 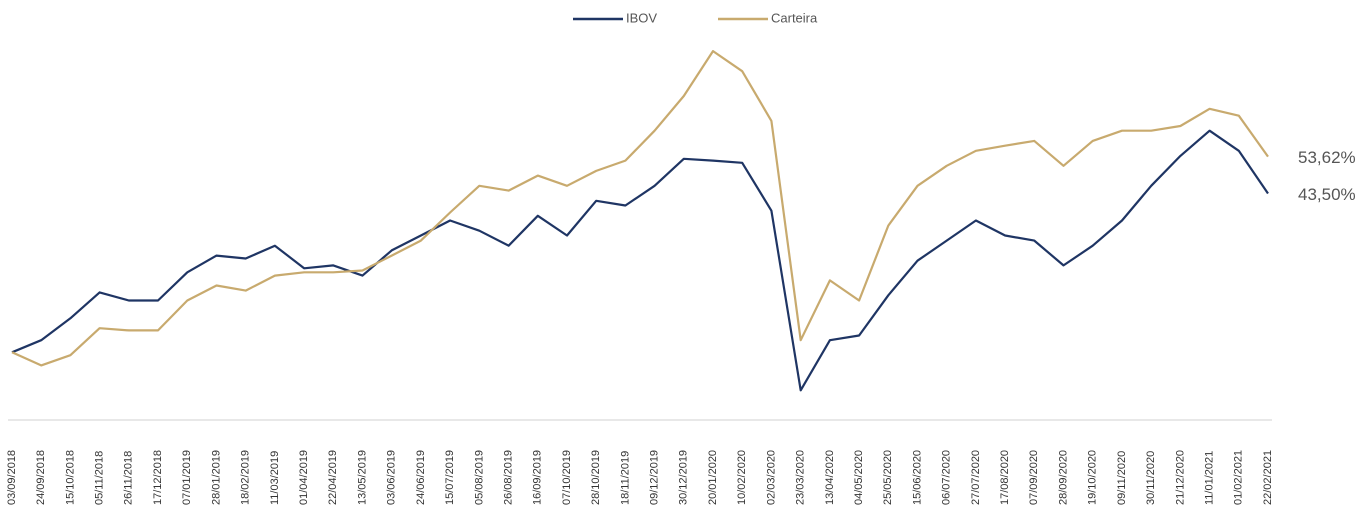 I want to click on x-tick-label: 15/07/2019, so click(x=450, y=477).